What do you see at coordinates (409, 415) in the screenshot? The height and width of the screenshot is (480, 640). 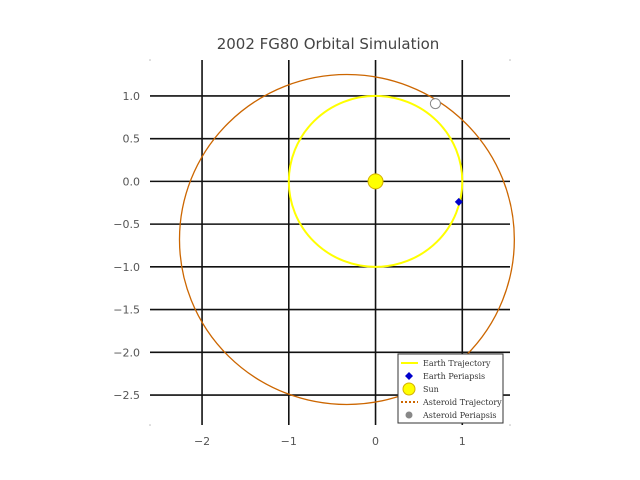 I see `legend-swatch-asteroid-periapsis` at bounding box center [409, 415].